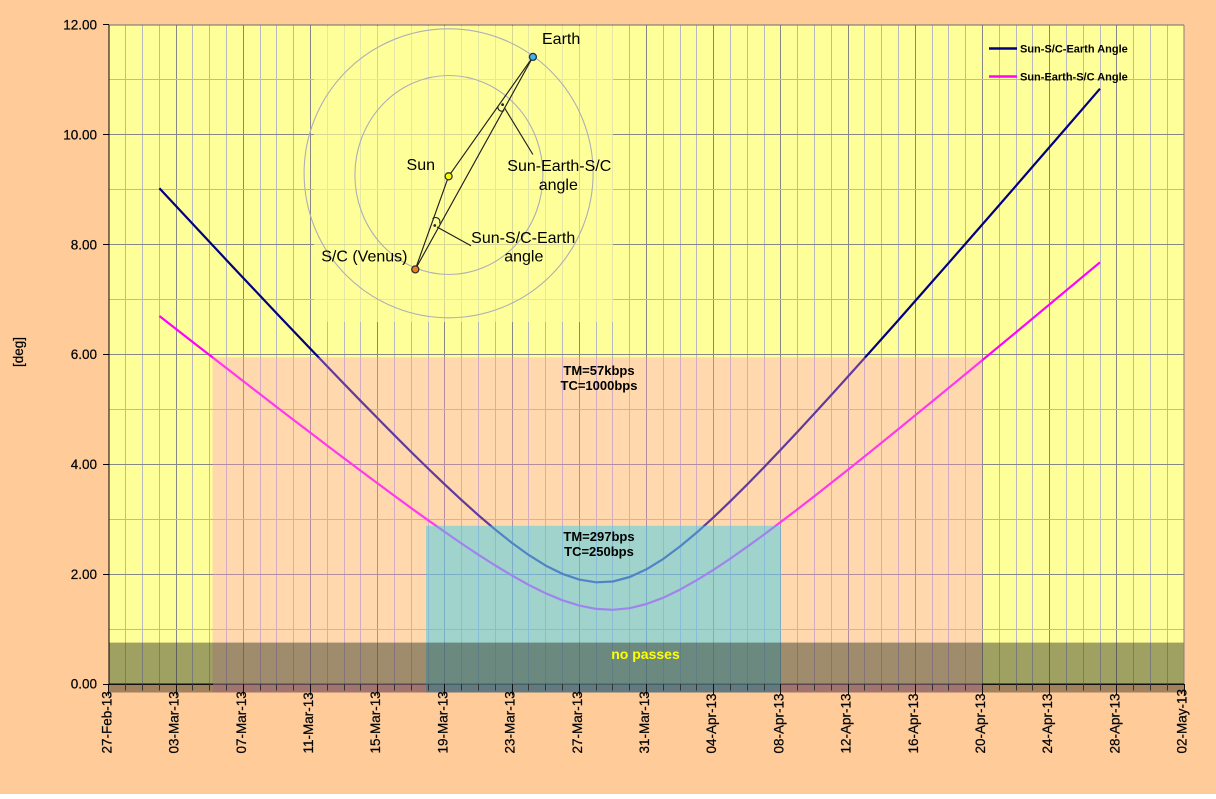 The image size is (1216, 799). What do you see at coordinates (174, 722) in the screenshot?
I see `svg-text: 03-Mar-13` at bounding box center [174, 722].